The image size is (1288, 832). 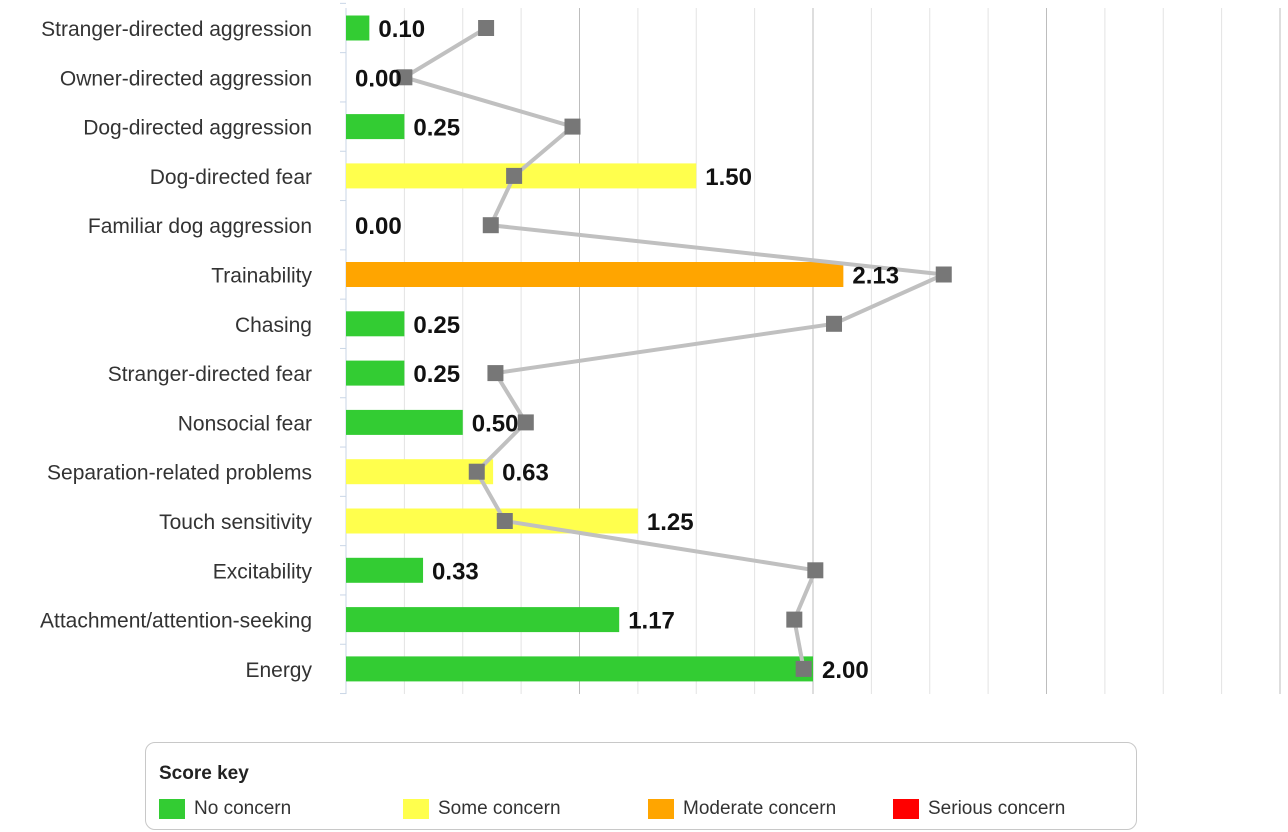 What do you see at coordinates (204, 773) in the screenshot?
I see `legend-title: Score key` at bounding box center [204, 773].